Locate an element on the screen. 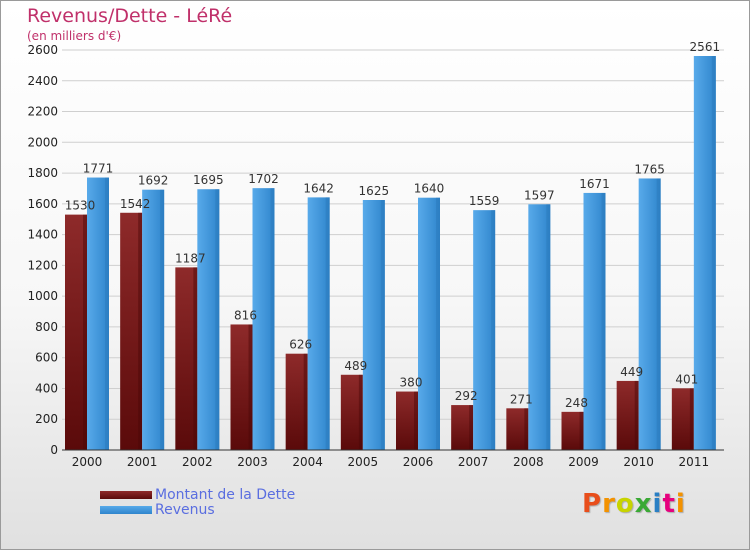 This screenshot has height=550, width=750. data-label-dette: 816 is located at coordinates (245, 315).